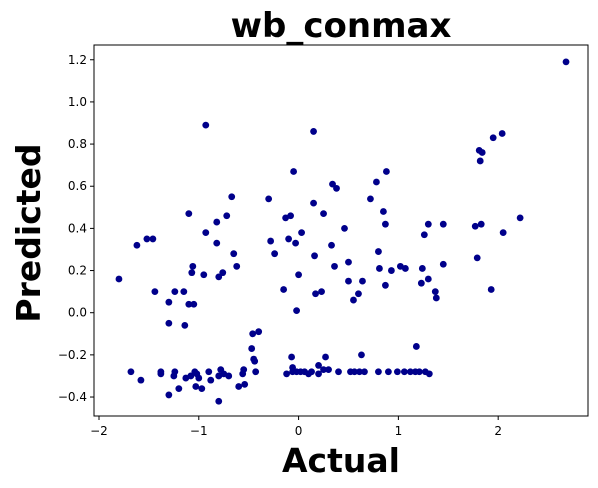 The image size is (598, 488). I want to click on x-tick-label: −1, so click(199, 431).